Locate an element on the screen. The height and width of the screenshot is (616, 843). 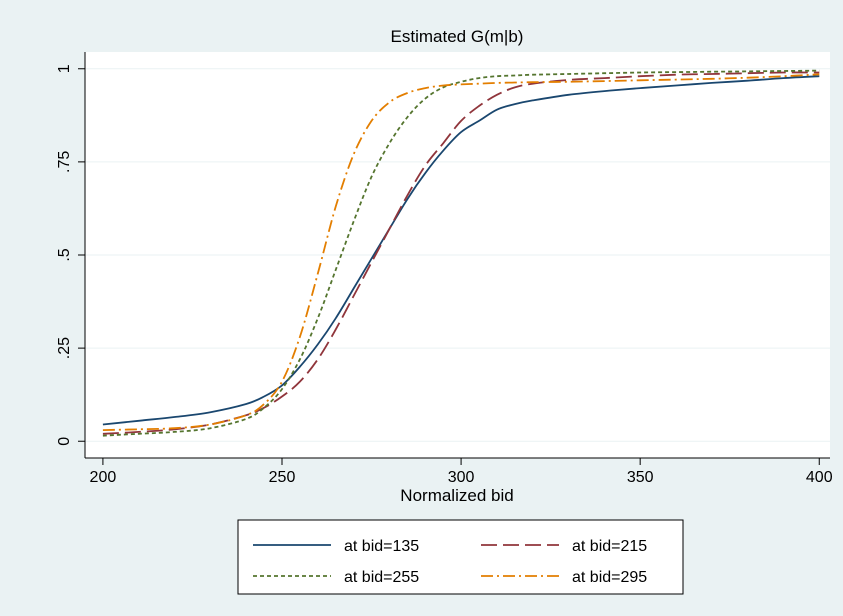
legend-label-3: at bid=295 is located at coordinates (609, 577).